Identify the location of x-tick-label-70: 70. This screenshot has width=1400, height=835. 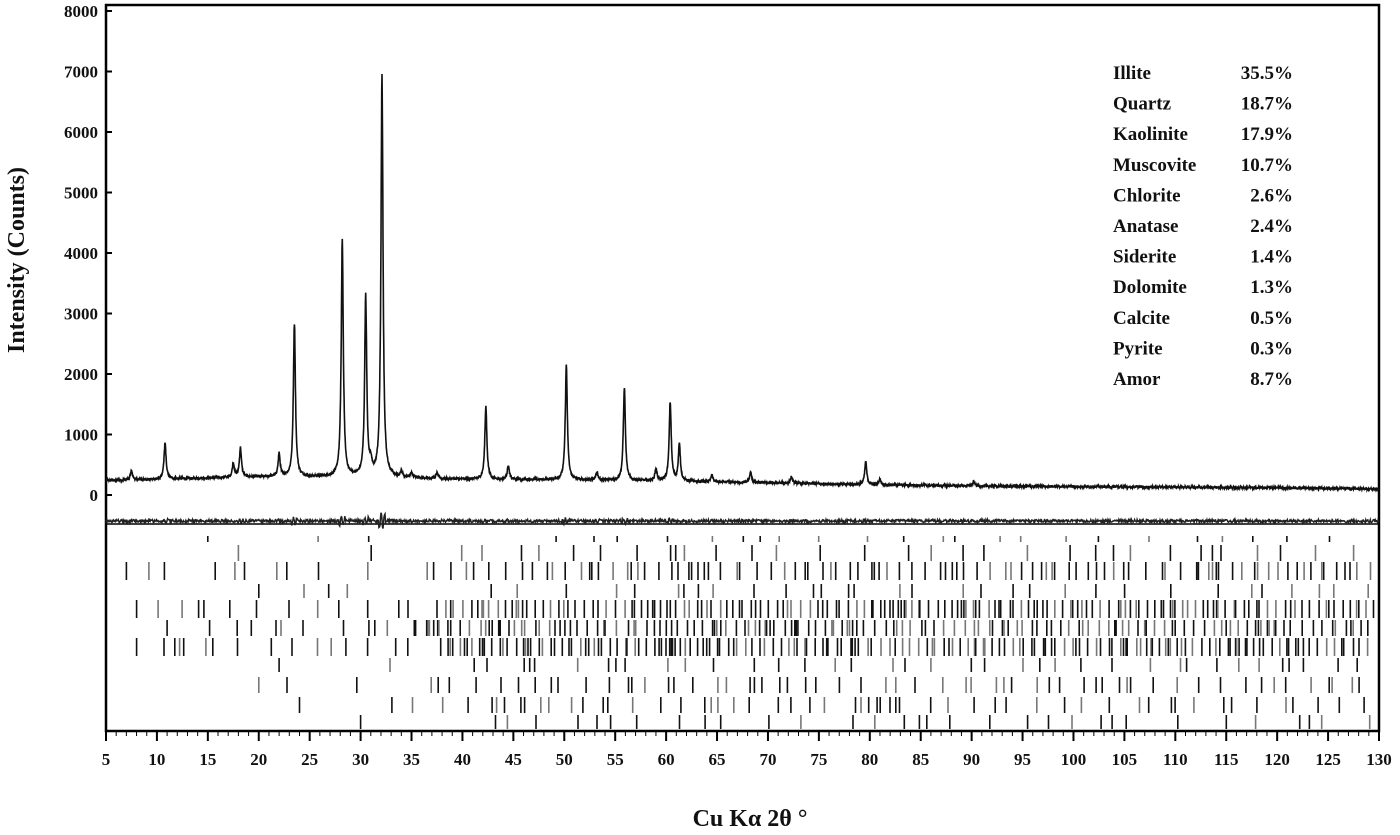
(767, 759).